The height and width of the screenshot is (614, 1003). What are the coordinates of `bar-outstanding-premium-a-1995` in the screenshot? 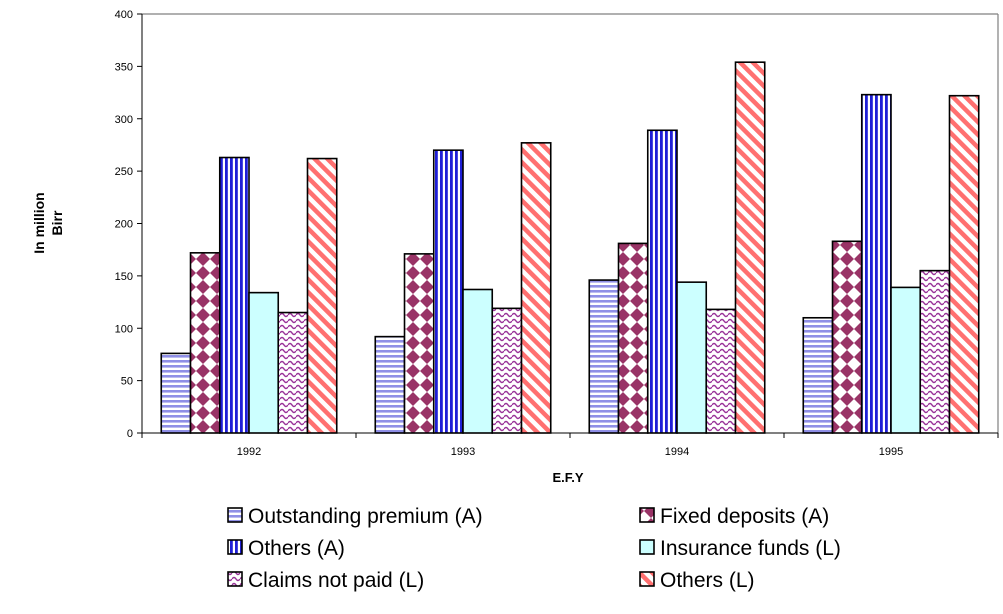 It's located at (818, 375).